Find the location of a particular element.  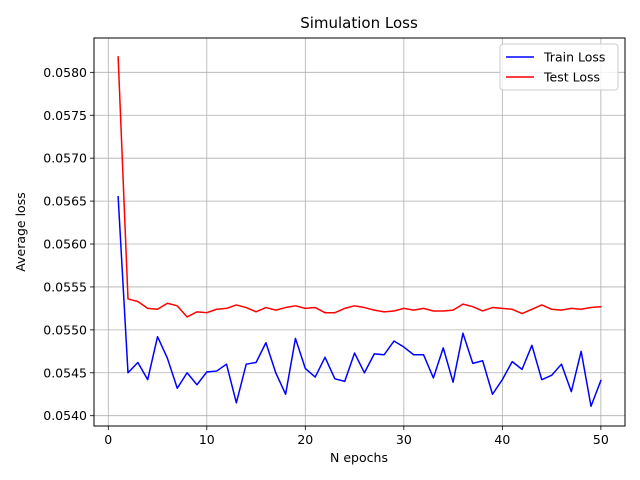

legend: Train Loss Test Loss is located at coordinates (559, 67).